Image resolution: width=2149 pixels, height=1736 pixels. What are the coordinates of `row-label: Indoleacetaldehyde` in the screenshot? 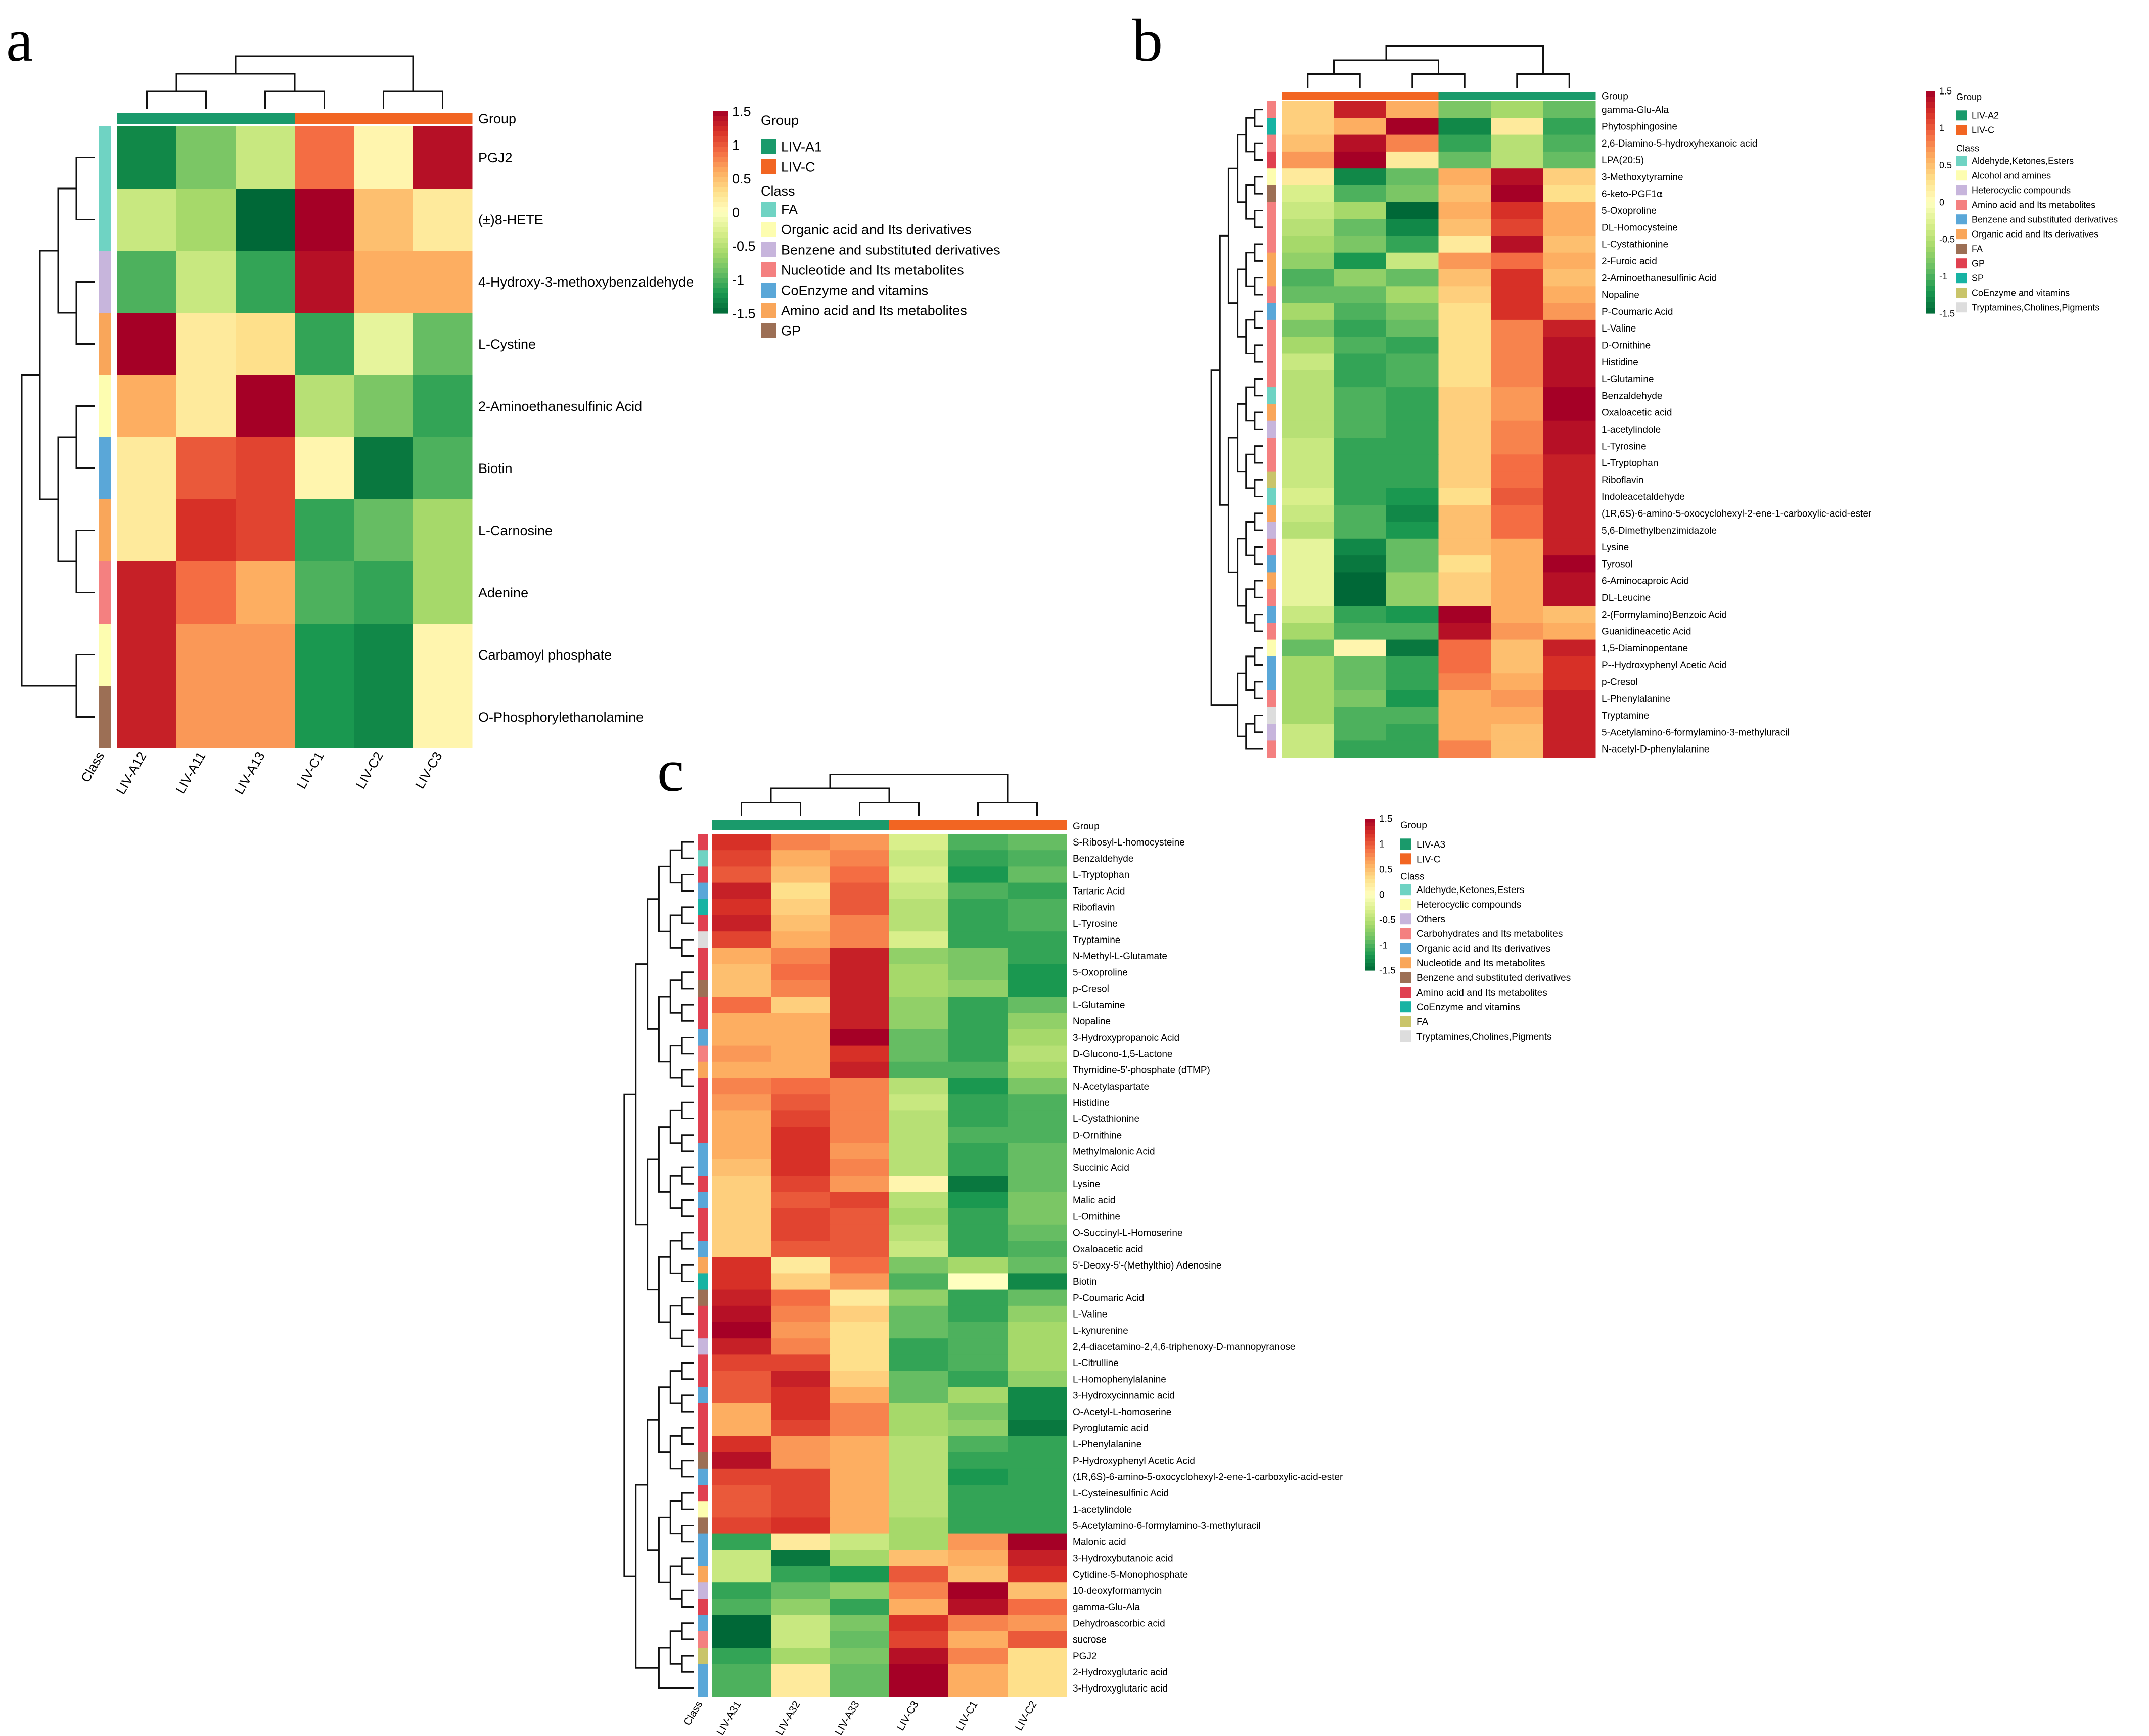 It's located at (1644, 497).